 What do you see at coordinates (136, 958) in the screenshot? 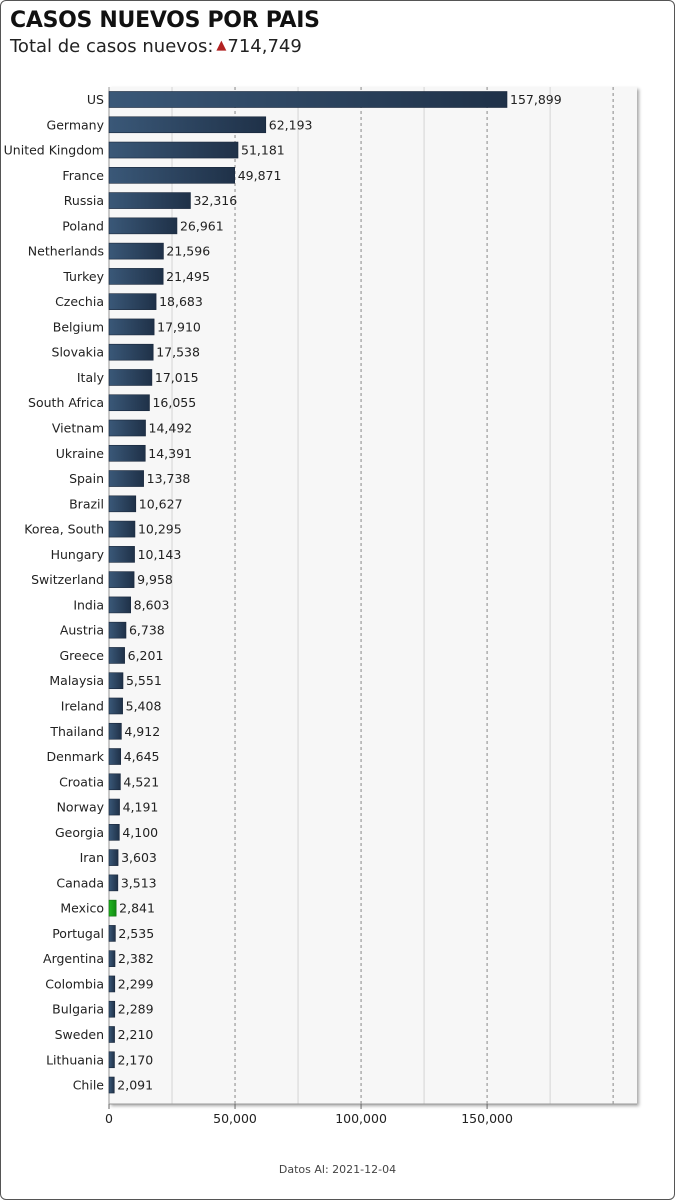
I see `data-label: 2,382` at bounding box center [136, 958].